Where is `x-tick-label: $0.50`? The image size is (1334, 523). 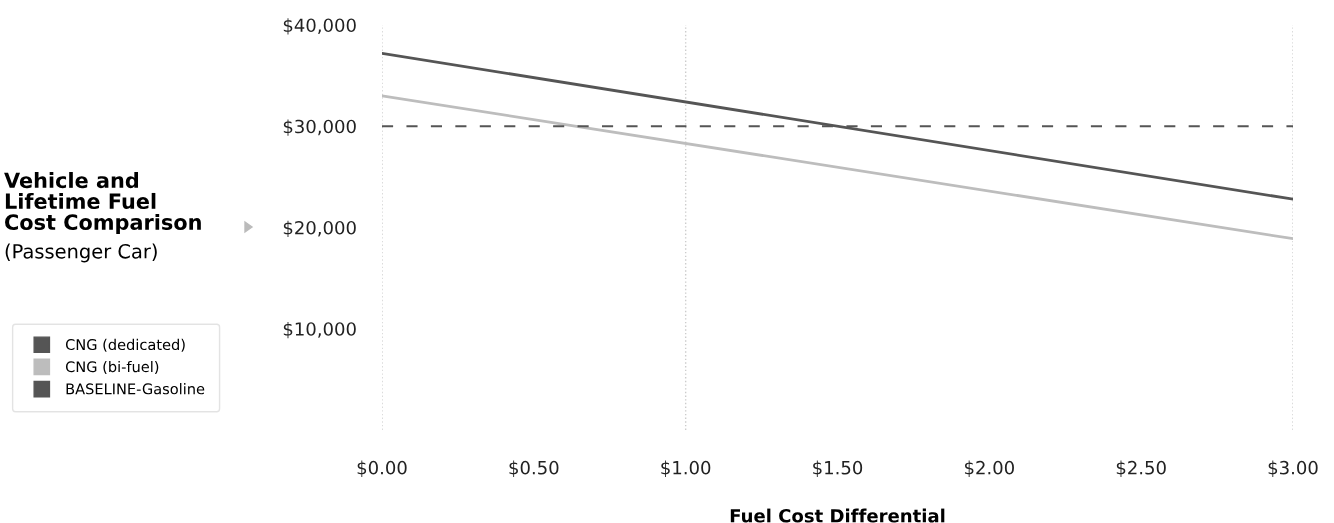 x-tick-label: $0.50 is located at coordinates (534, 468).